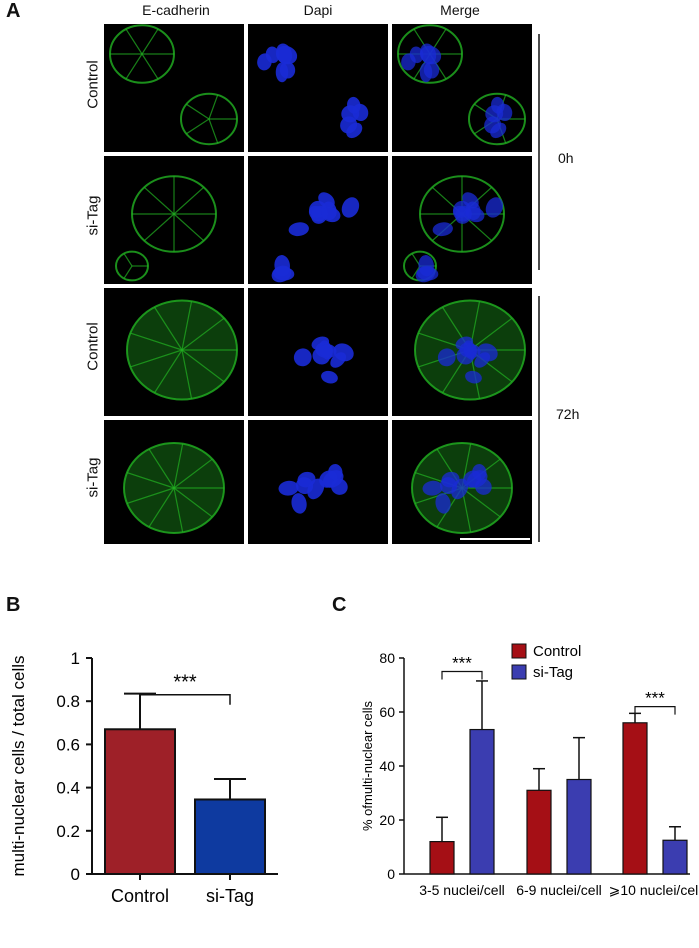 The width and height of the screenshot is (699, 948). Describe the element at coordinates (462, 220) in the screenshot. I see `micro-tile-r2-merge` at that location.